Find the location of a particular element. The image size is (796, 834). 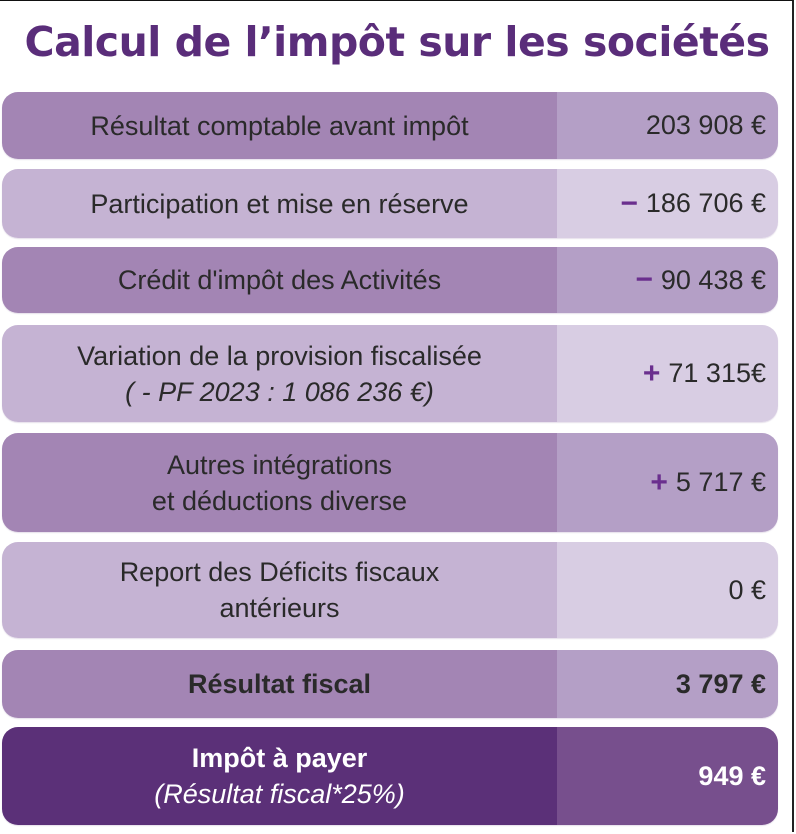

row-credit-impot: Crédit d'impôt des Activités − 90 438 € is located at coordinates (390, 280).